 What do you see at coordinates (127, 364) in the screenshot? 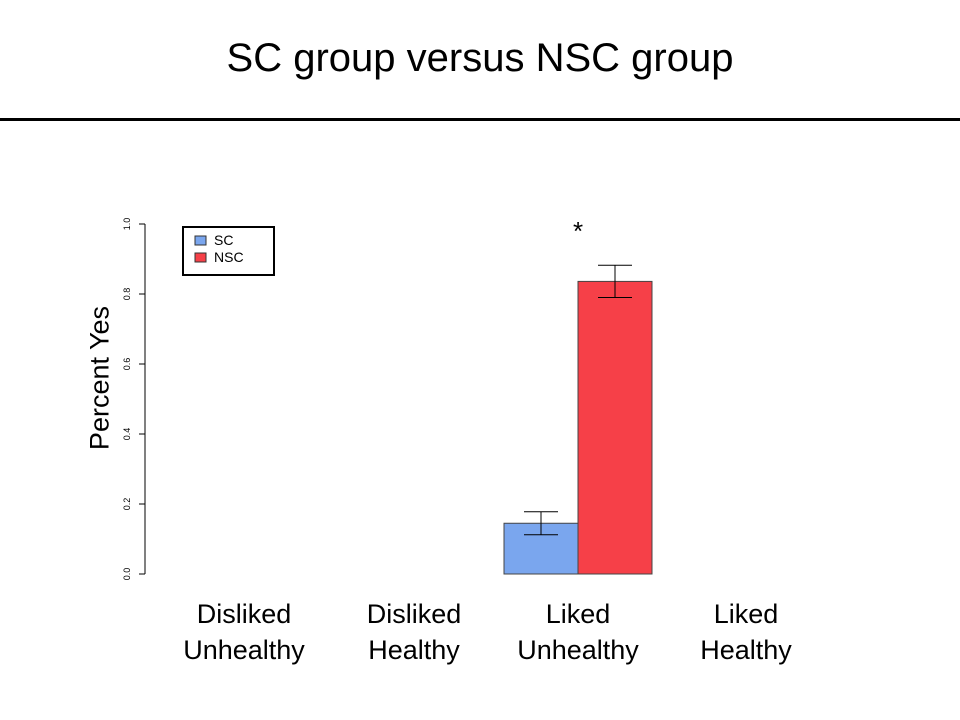
I see `y-tick-label: 0.6` at bounding box center [127, 364].